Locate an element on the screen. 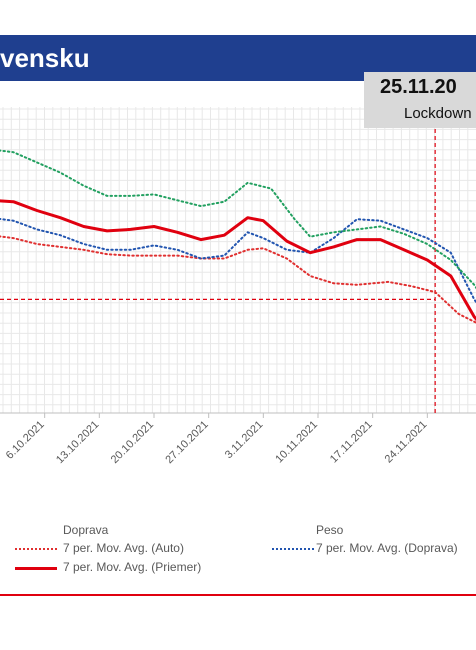 The width and height of the screenshot is (476, 650). x-tick-label: 17.11.2021 is located at coordinates (351, 442).